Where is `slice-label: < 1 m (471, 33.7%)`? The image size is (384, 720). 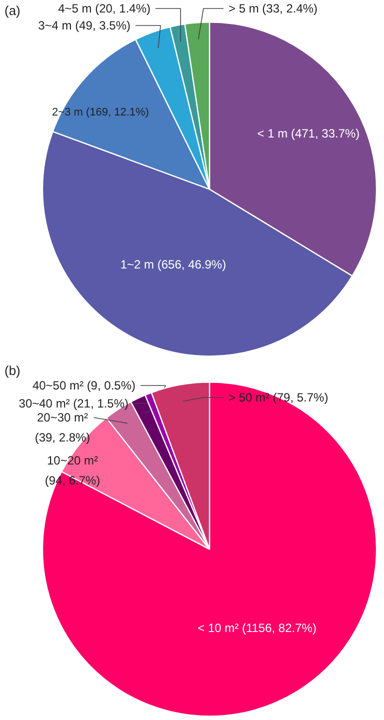
slice-label: < 1 m (471, 33.7%) is located at coordinates (308, 133).